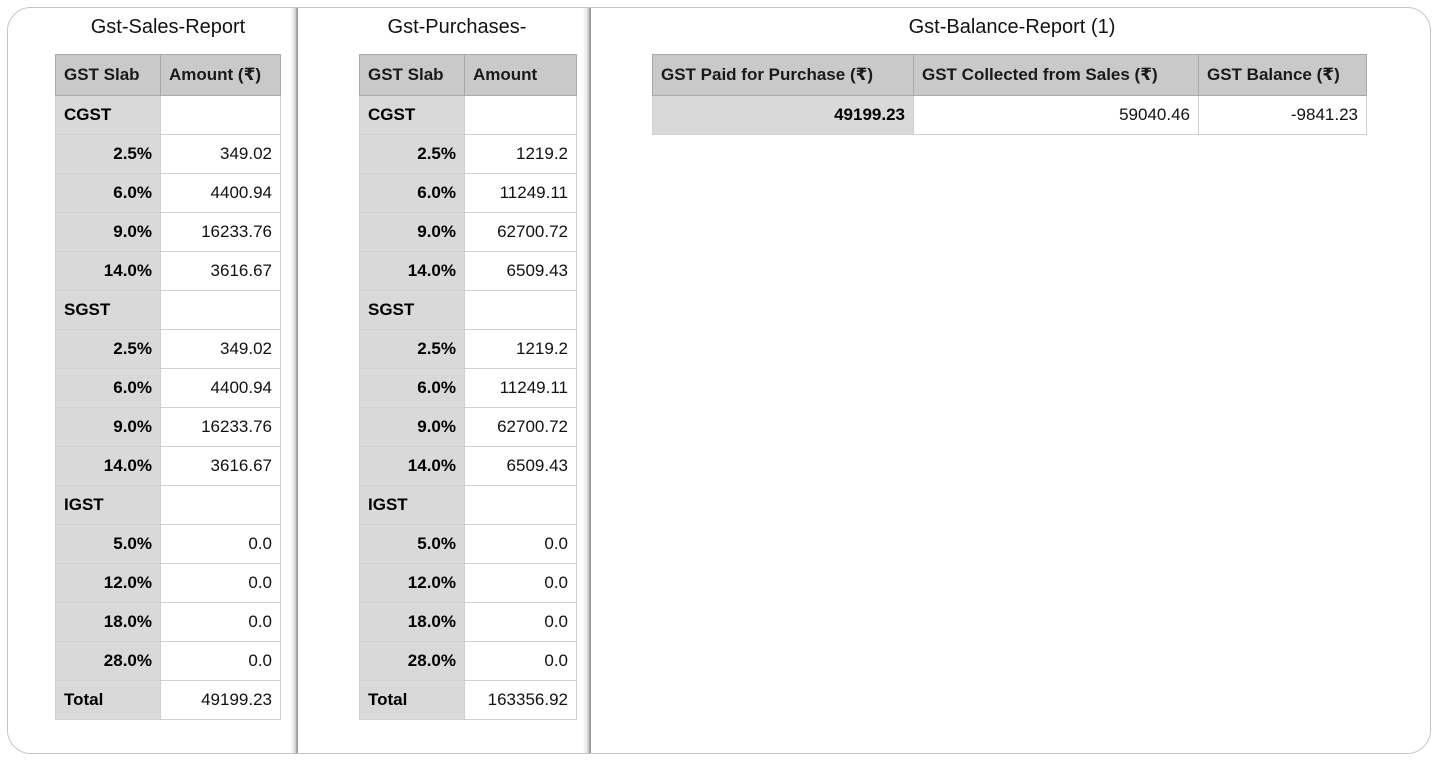  Describe the element at coordinates (1012, 27) in the screenshot. I see `balance-sheet-title: Gst-Balance-Report (1)` at that location.